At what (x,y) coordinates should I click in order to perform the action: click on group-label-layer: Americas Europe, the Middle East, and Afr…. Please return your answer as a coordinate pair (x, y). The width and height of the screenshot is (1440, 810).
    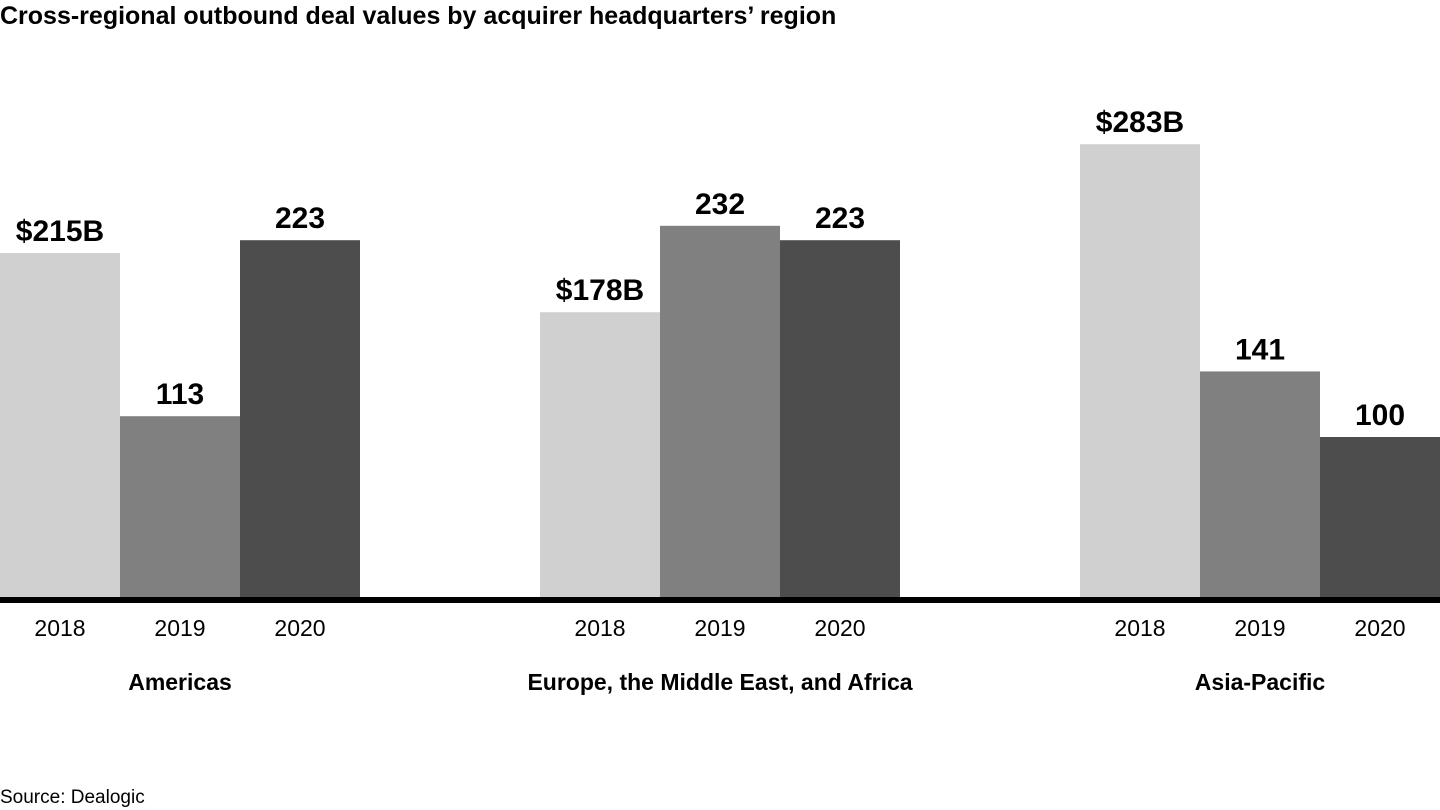
    Looking at the image, I should click on (726, 682).